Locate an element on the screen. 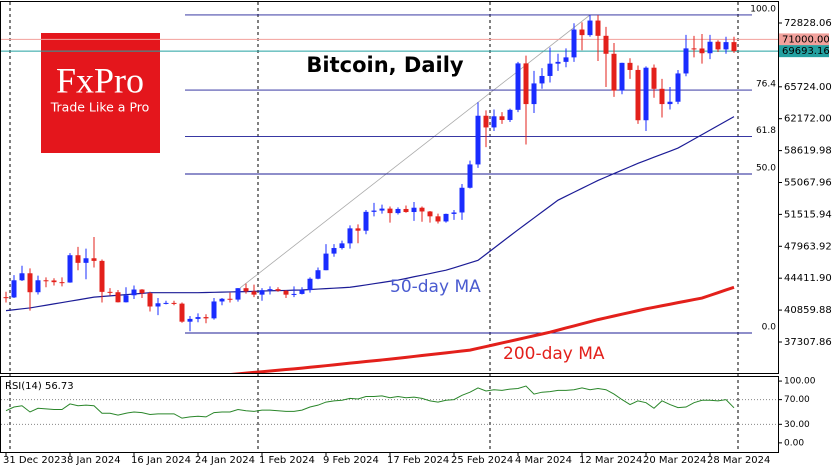  x-tick-label: 16 Jan 2024 is located at coordinates (161, 460).